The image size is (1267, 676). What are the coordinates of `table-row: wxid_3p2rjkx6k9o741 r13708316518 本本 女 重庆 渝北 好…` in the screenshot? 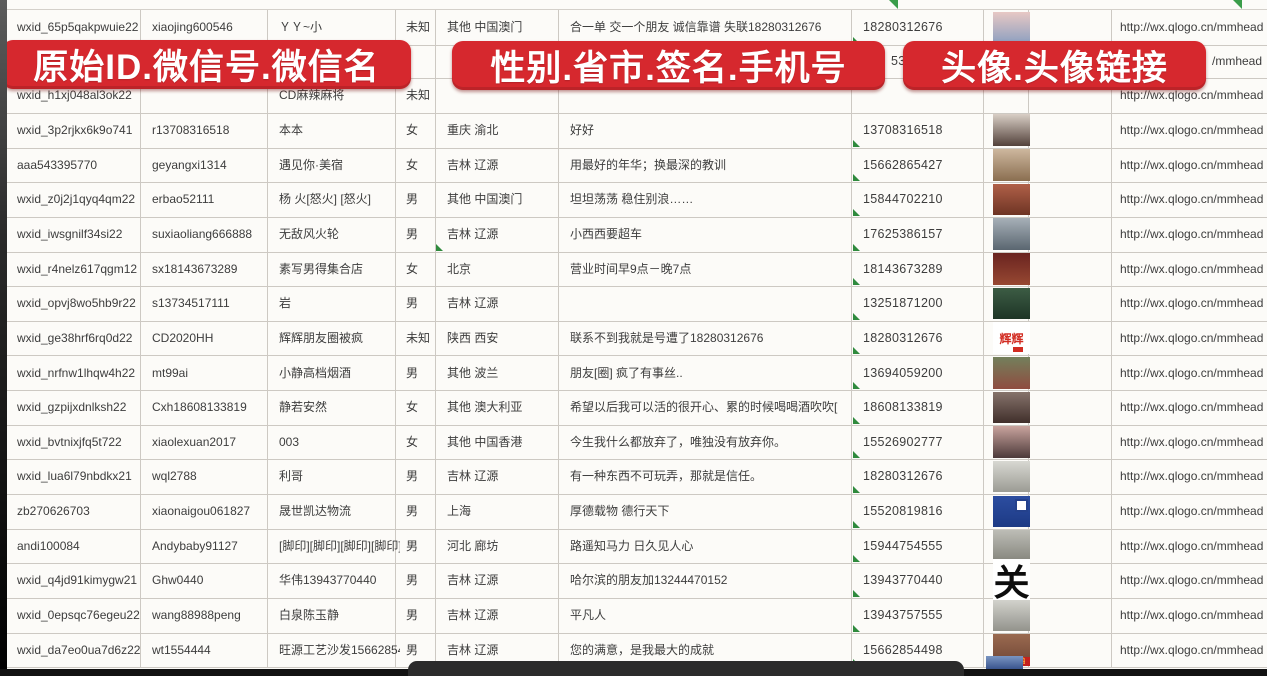 It's located at (637, 131).